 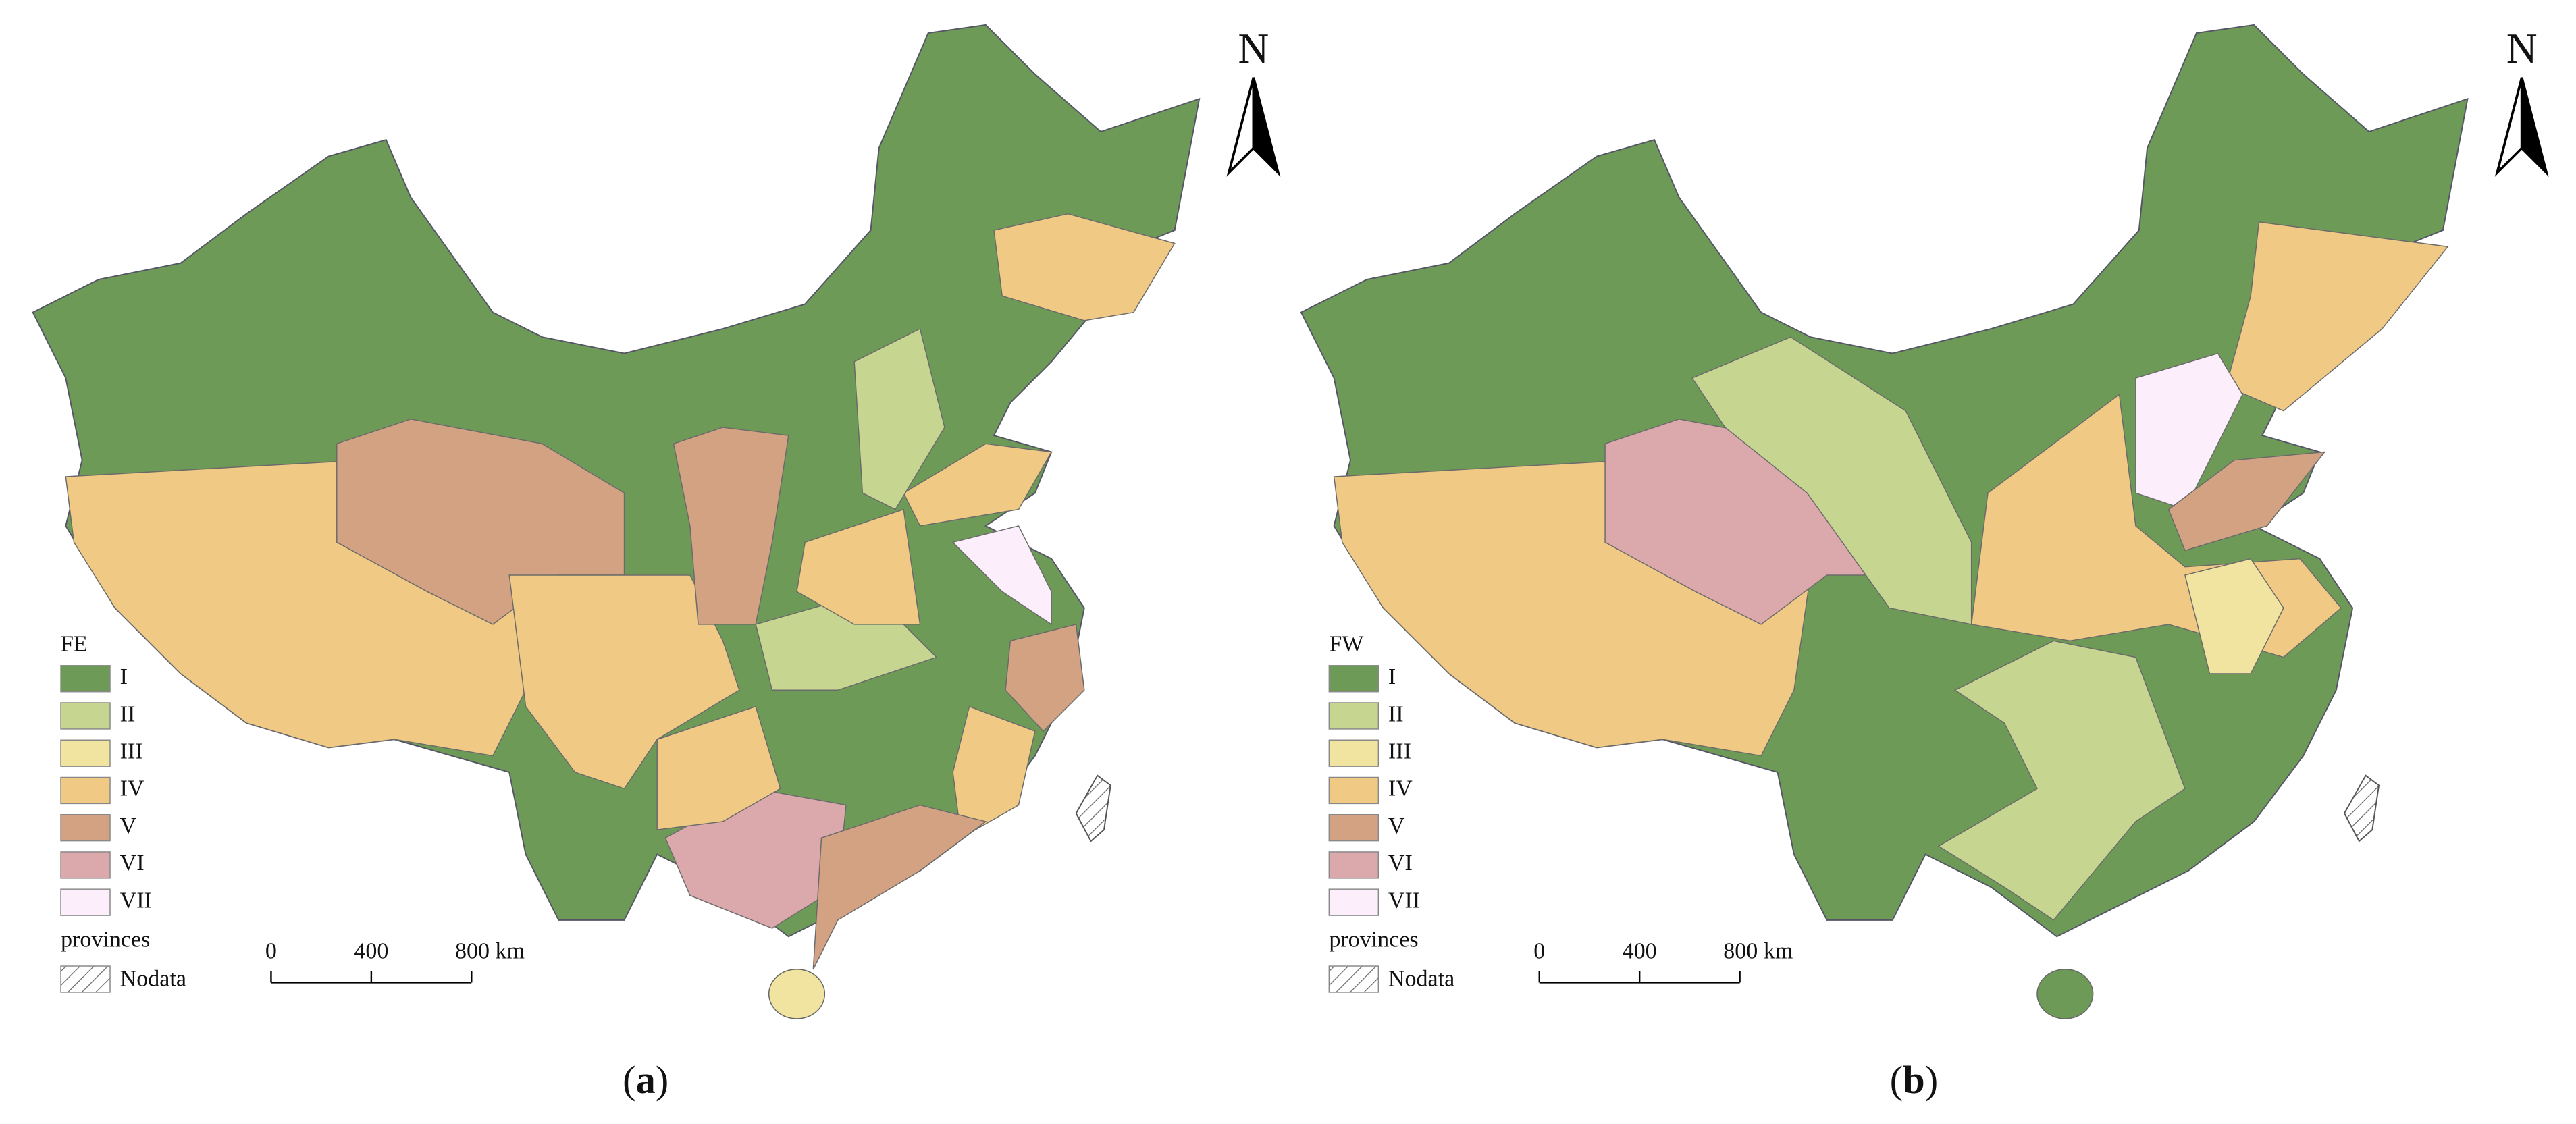 What do you see at coordinates (1346, 643) in the screenshot?
I see `legend-title: FW` at bounding box center [1346, 643].